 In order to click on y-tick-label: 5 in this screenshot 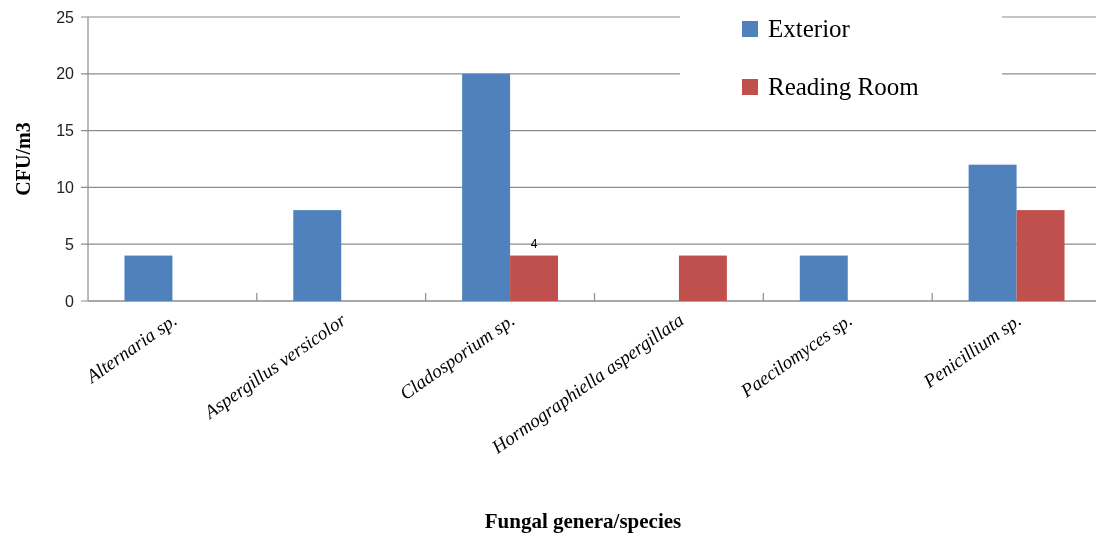, I will do `click(70, 244)`.